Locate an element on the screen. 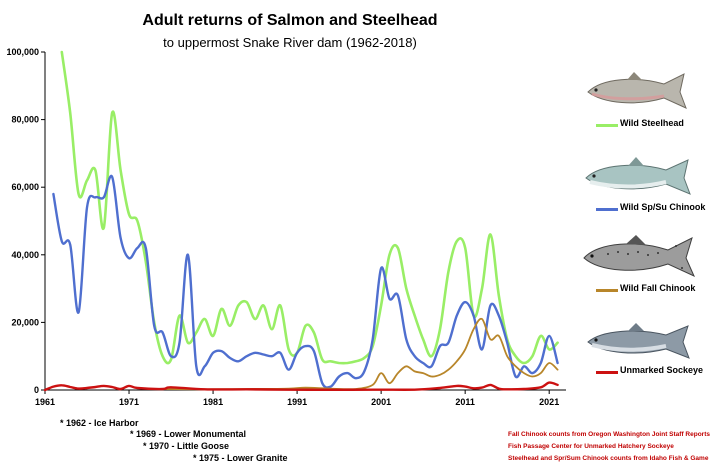 The width and height of the screenshot is (728, 473). x-tick-label: 2021 is located at coordinates (549, 402).